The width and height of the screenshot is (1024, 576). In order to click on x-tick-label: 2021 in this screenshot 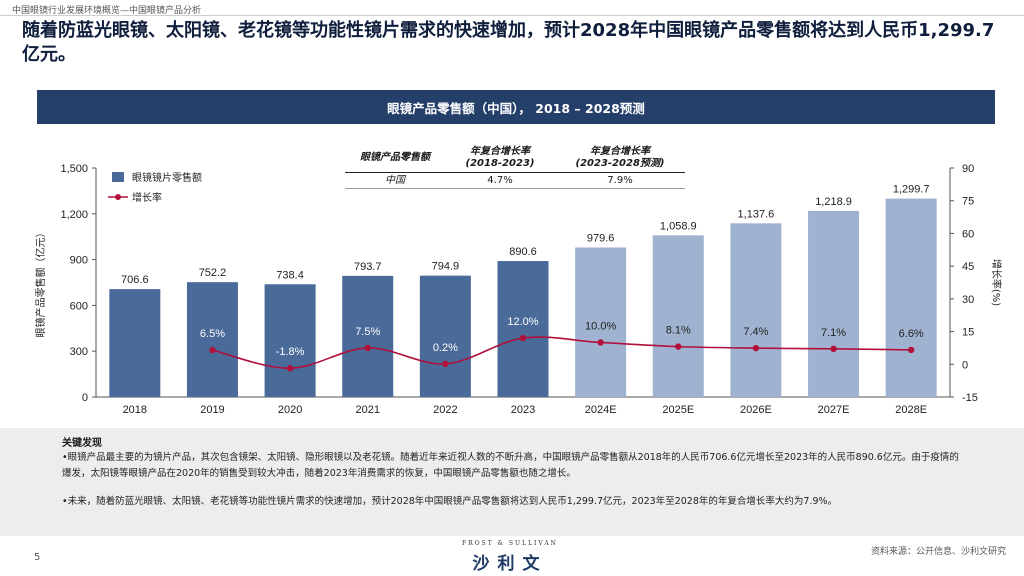, I will do `click(367, 410)`.